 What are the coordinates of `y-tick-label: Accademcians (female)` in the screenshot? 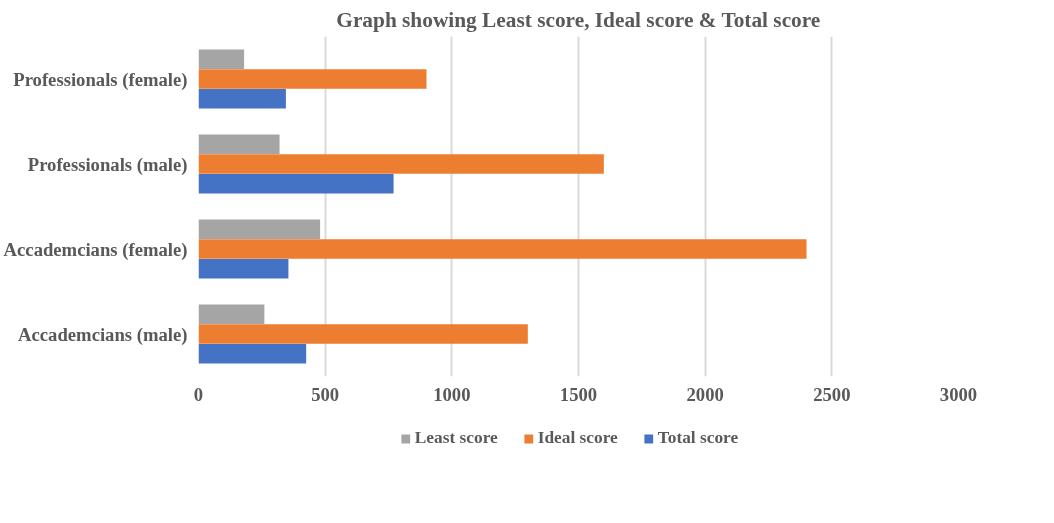 It's located at (95, 249).